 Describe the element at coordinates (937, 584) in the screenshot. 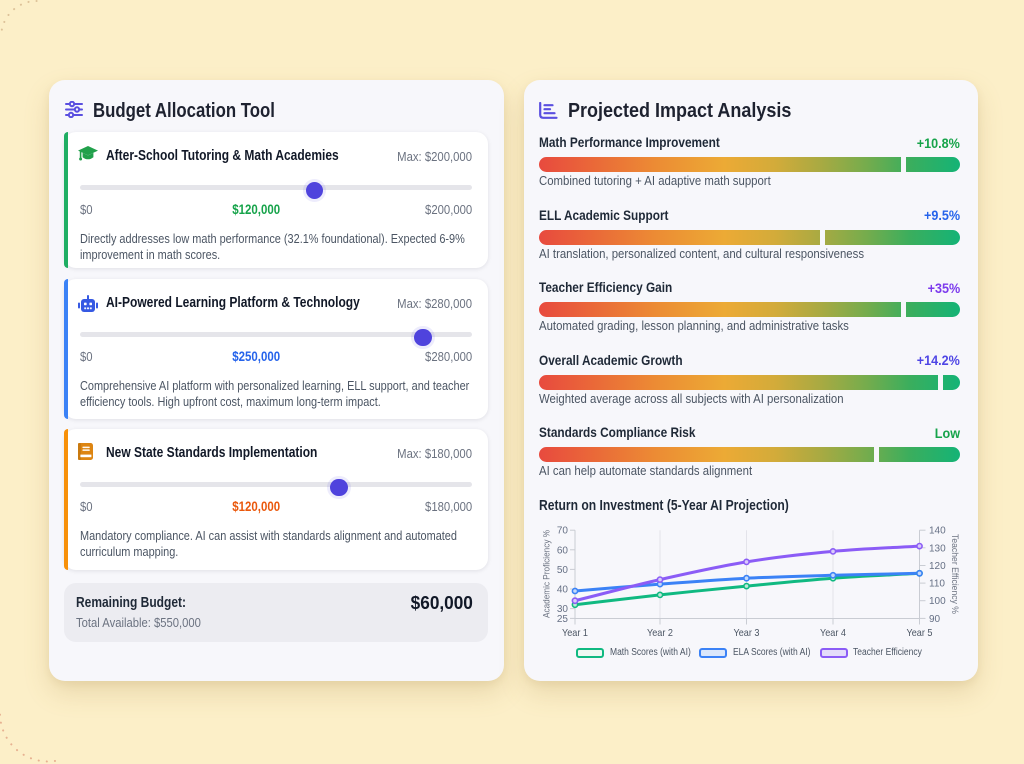

I see `svg-text: 110` at that location.